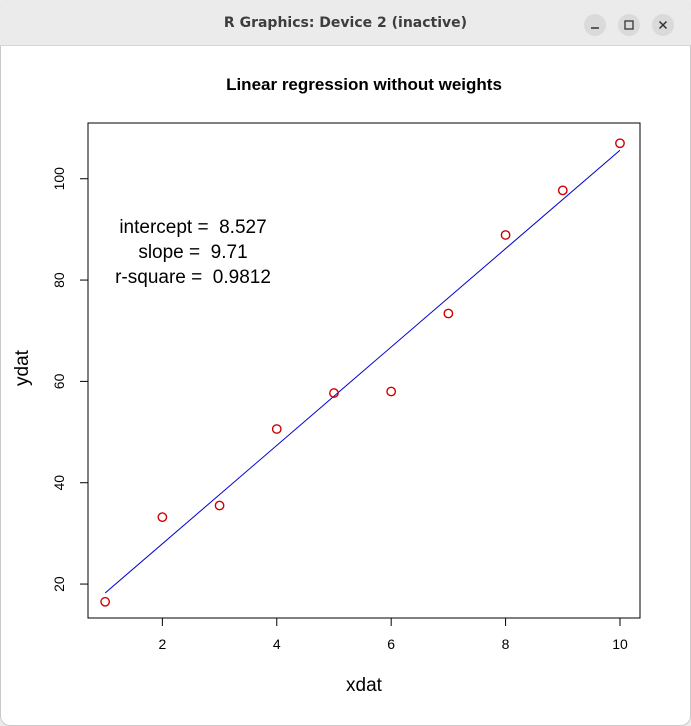 The width and height of the screenshot is (691, 726). What do you see at coordinates (595, 25) in the screenshot?
I see `minimize-button` at bounding box center [595, 25].